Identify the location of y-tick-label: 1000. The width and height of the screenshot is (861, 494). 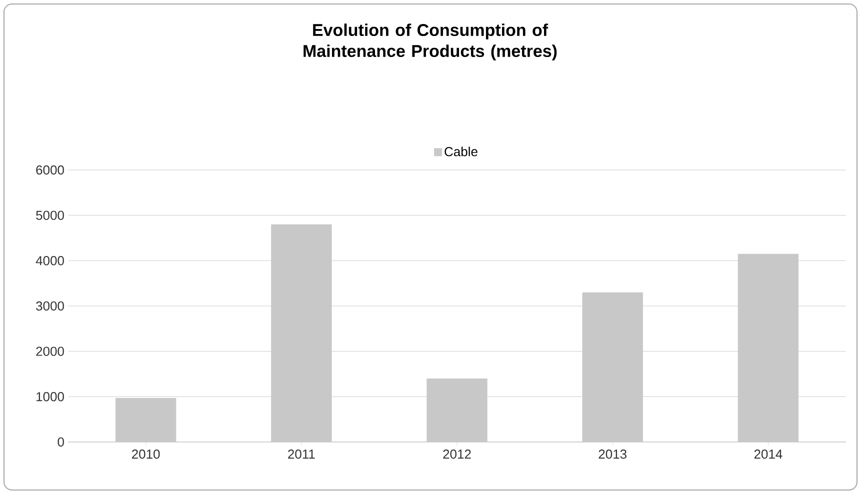
(50, 397).